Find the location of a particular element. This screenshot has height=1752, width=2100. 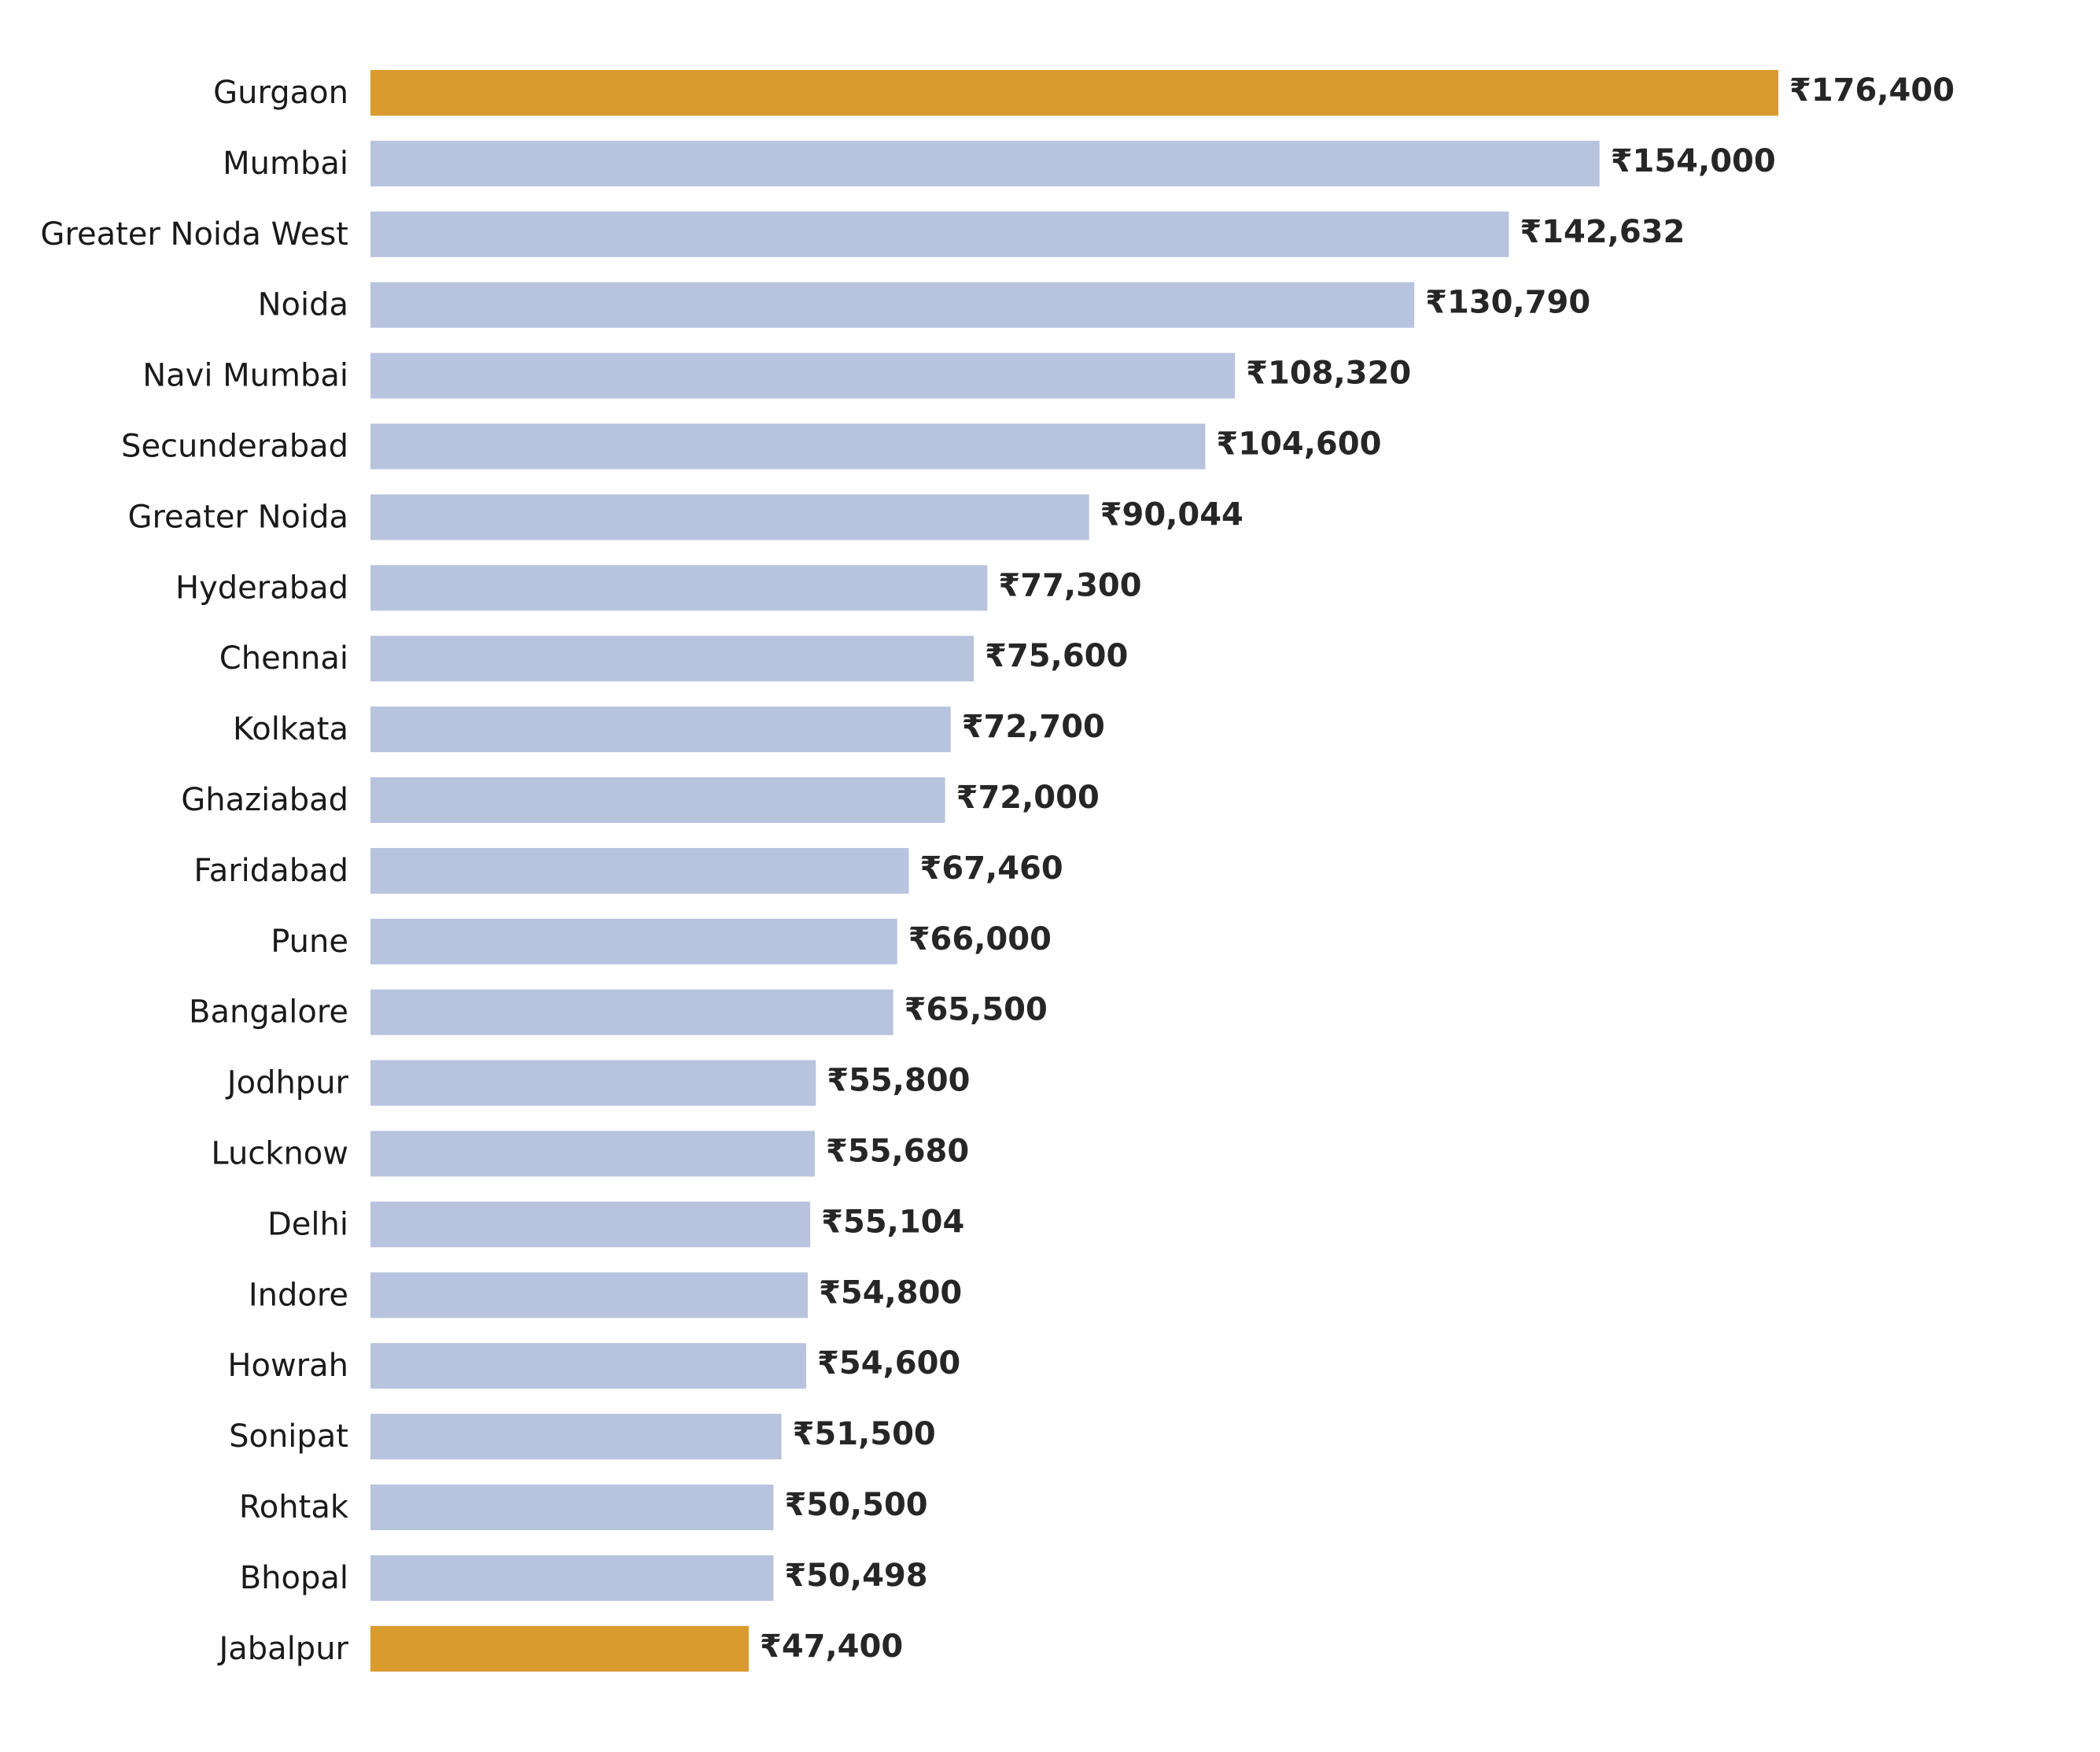

value-label-rohtak: ₹50,500 is located at coordinates (855, 1505).